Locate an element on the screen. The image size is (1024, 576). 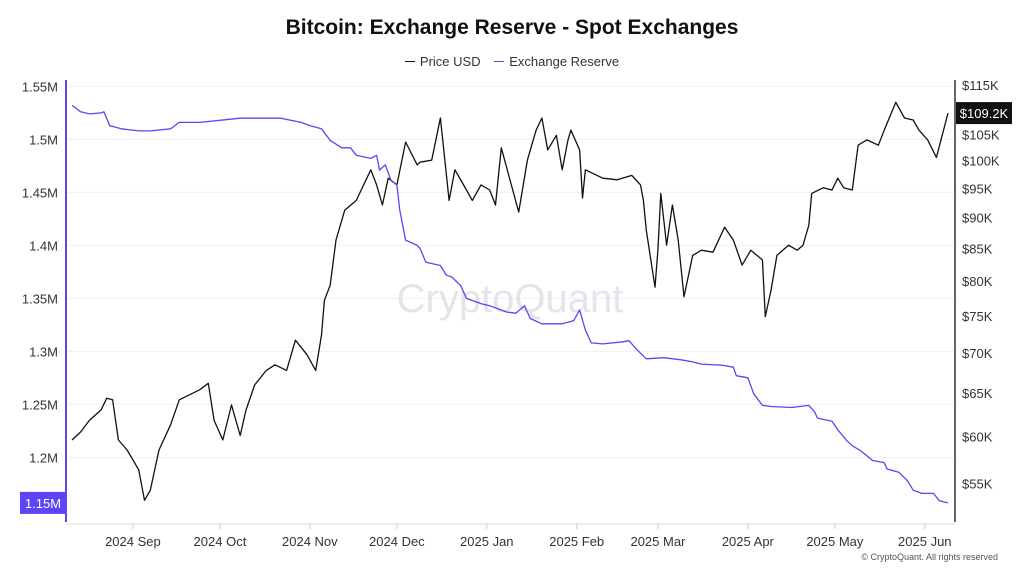
watermark: CryptoQuant is located at coordinates (510, 299).